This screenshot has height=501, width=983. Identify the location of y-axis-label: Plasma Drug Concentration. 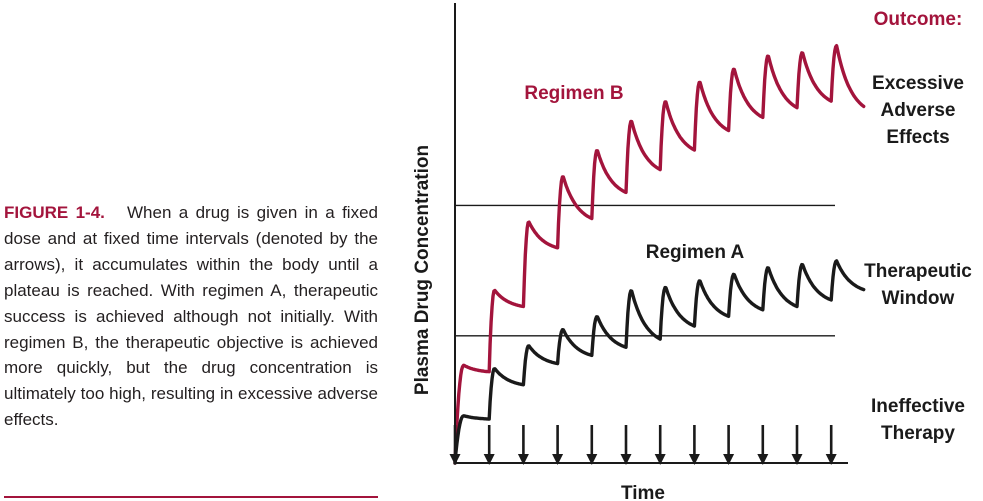
(422, 270).